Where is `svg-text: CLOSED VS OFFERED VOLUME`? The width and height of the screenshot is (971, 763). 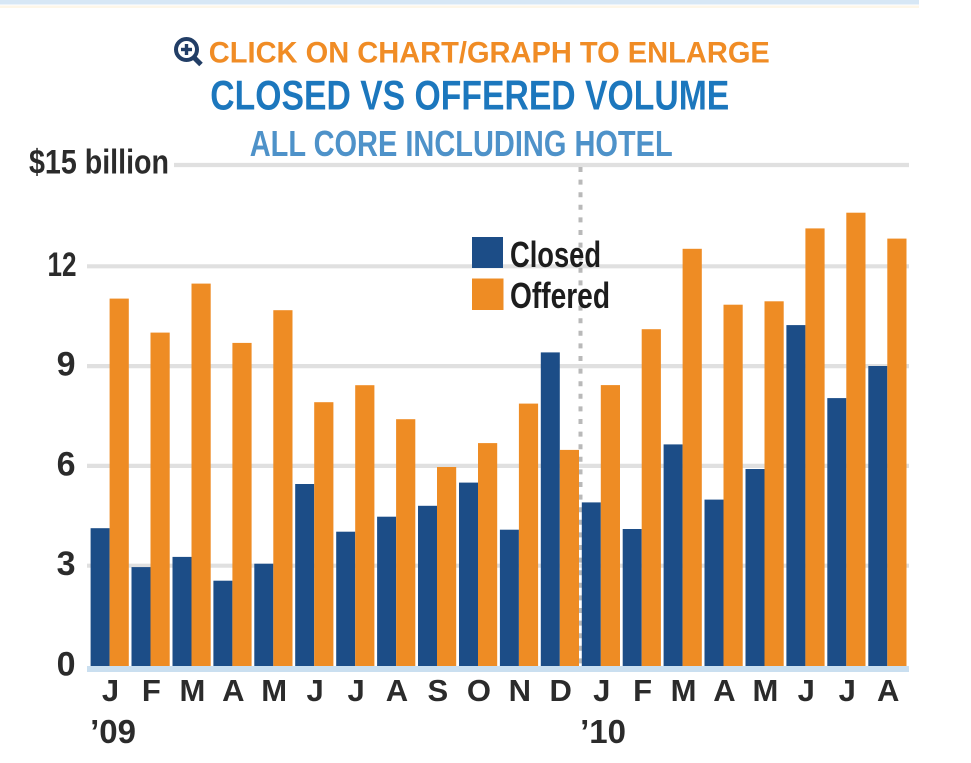
svg-text: CLOSED VS OFFERED VOLUME is located at coordinates (469, 95).